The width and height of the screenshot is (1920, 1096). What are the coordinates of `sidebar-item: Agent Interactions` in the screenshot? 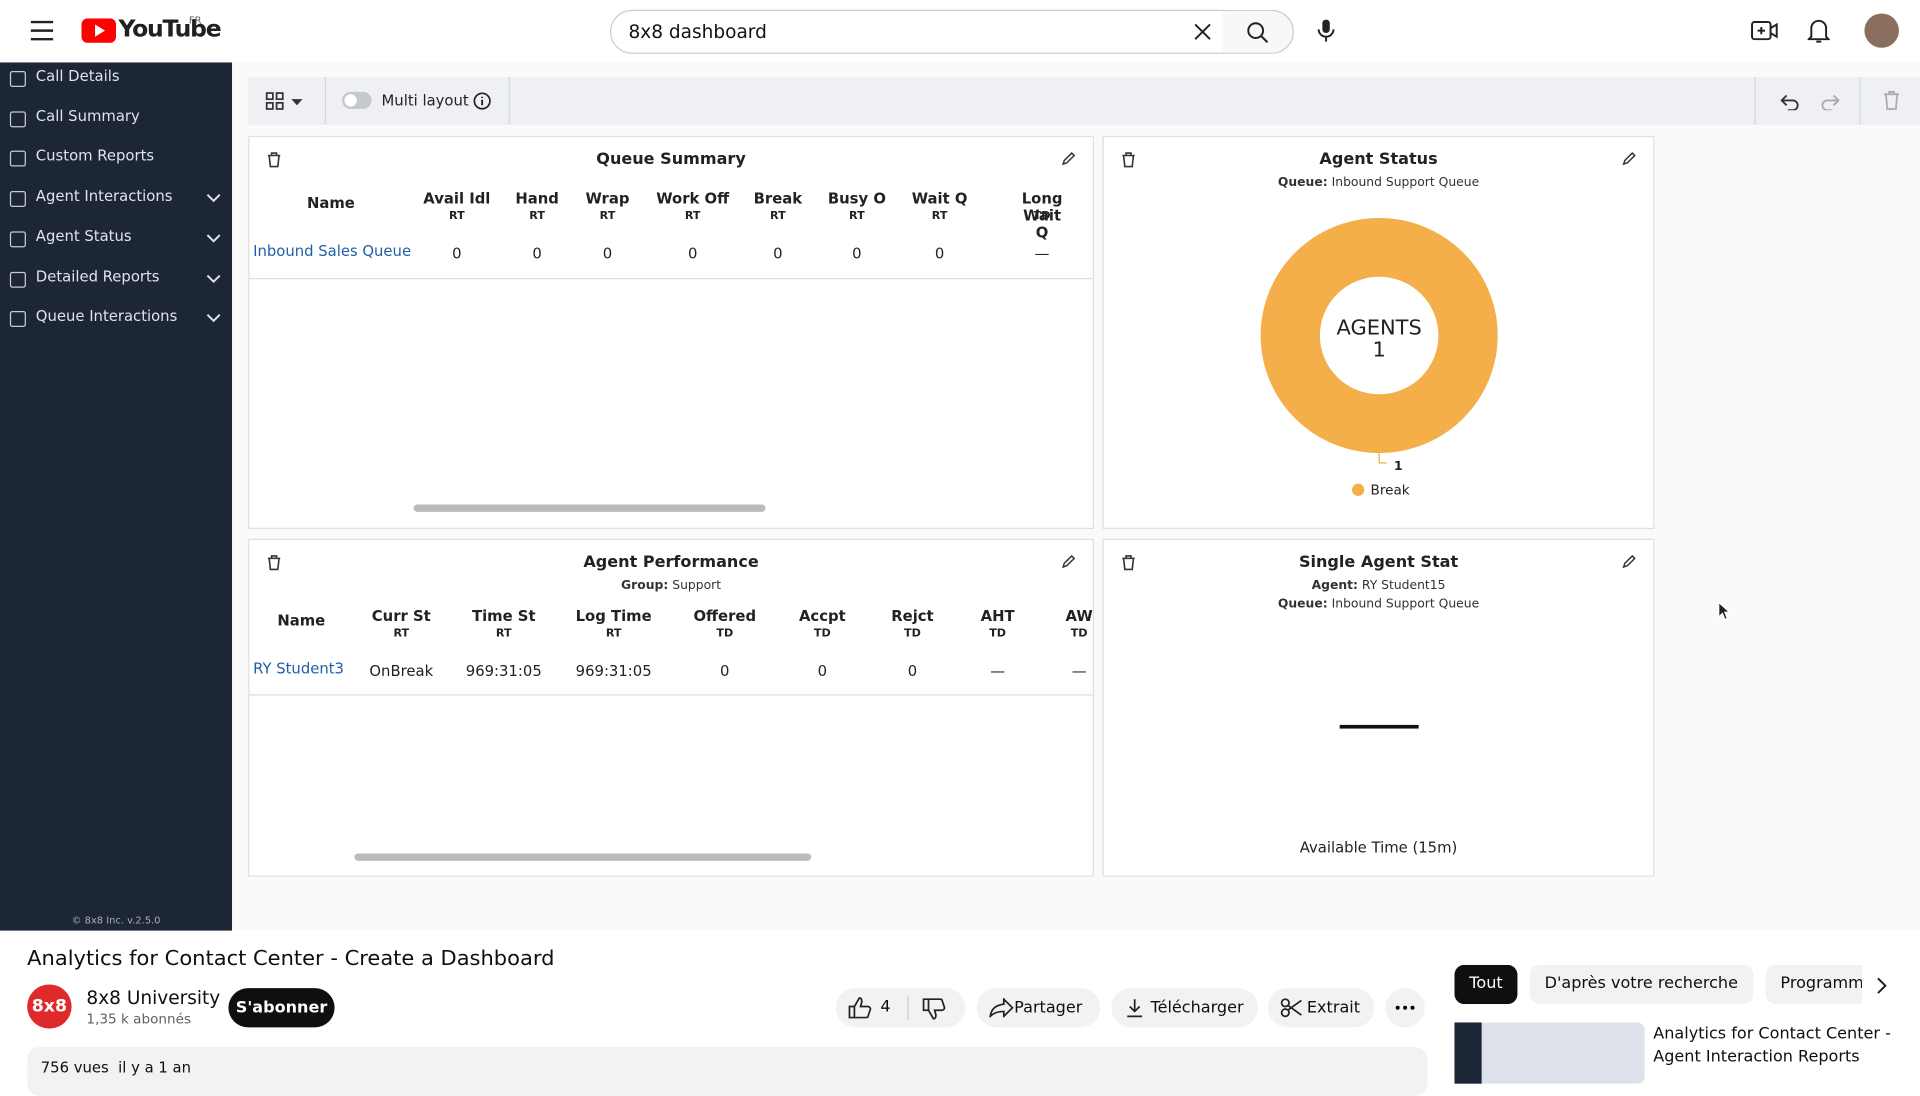 It's located at (104, 196).